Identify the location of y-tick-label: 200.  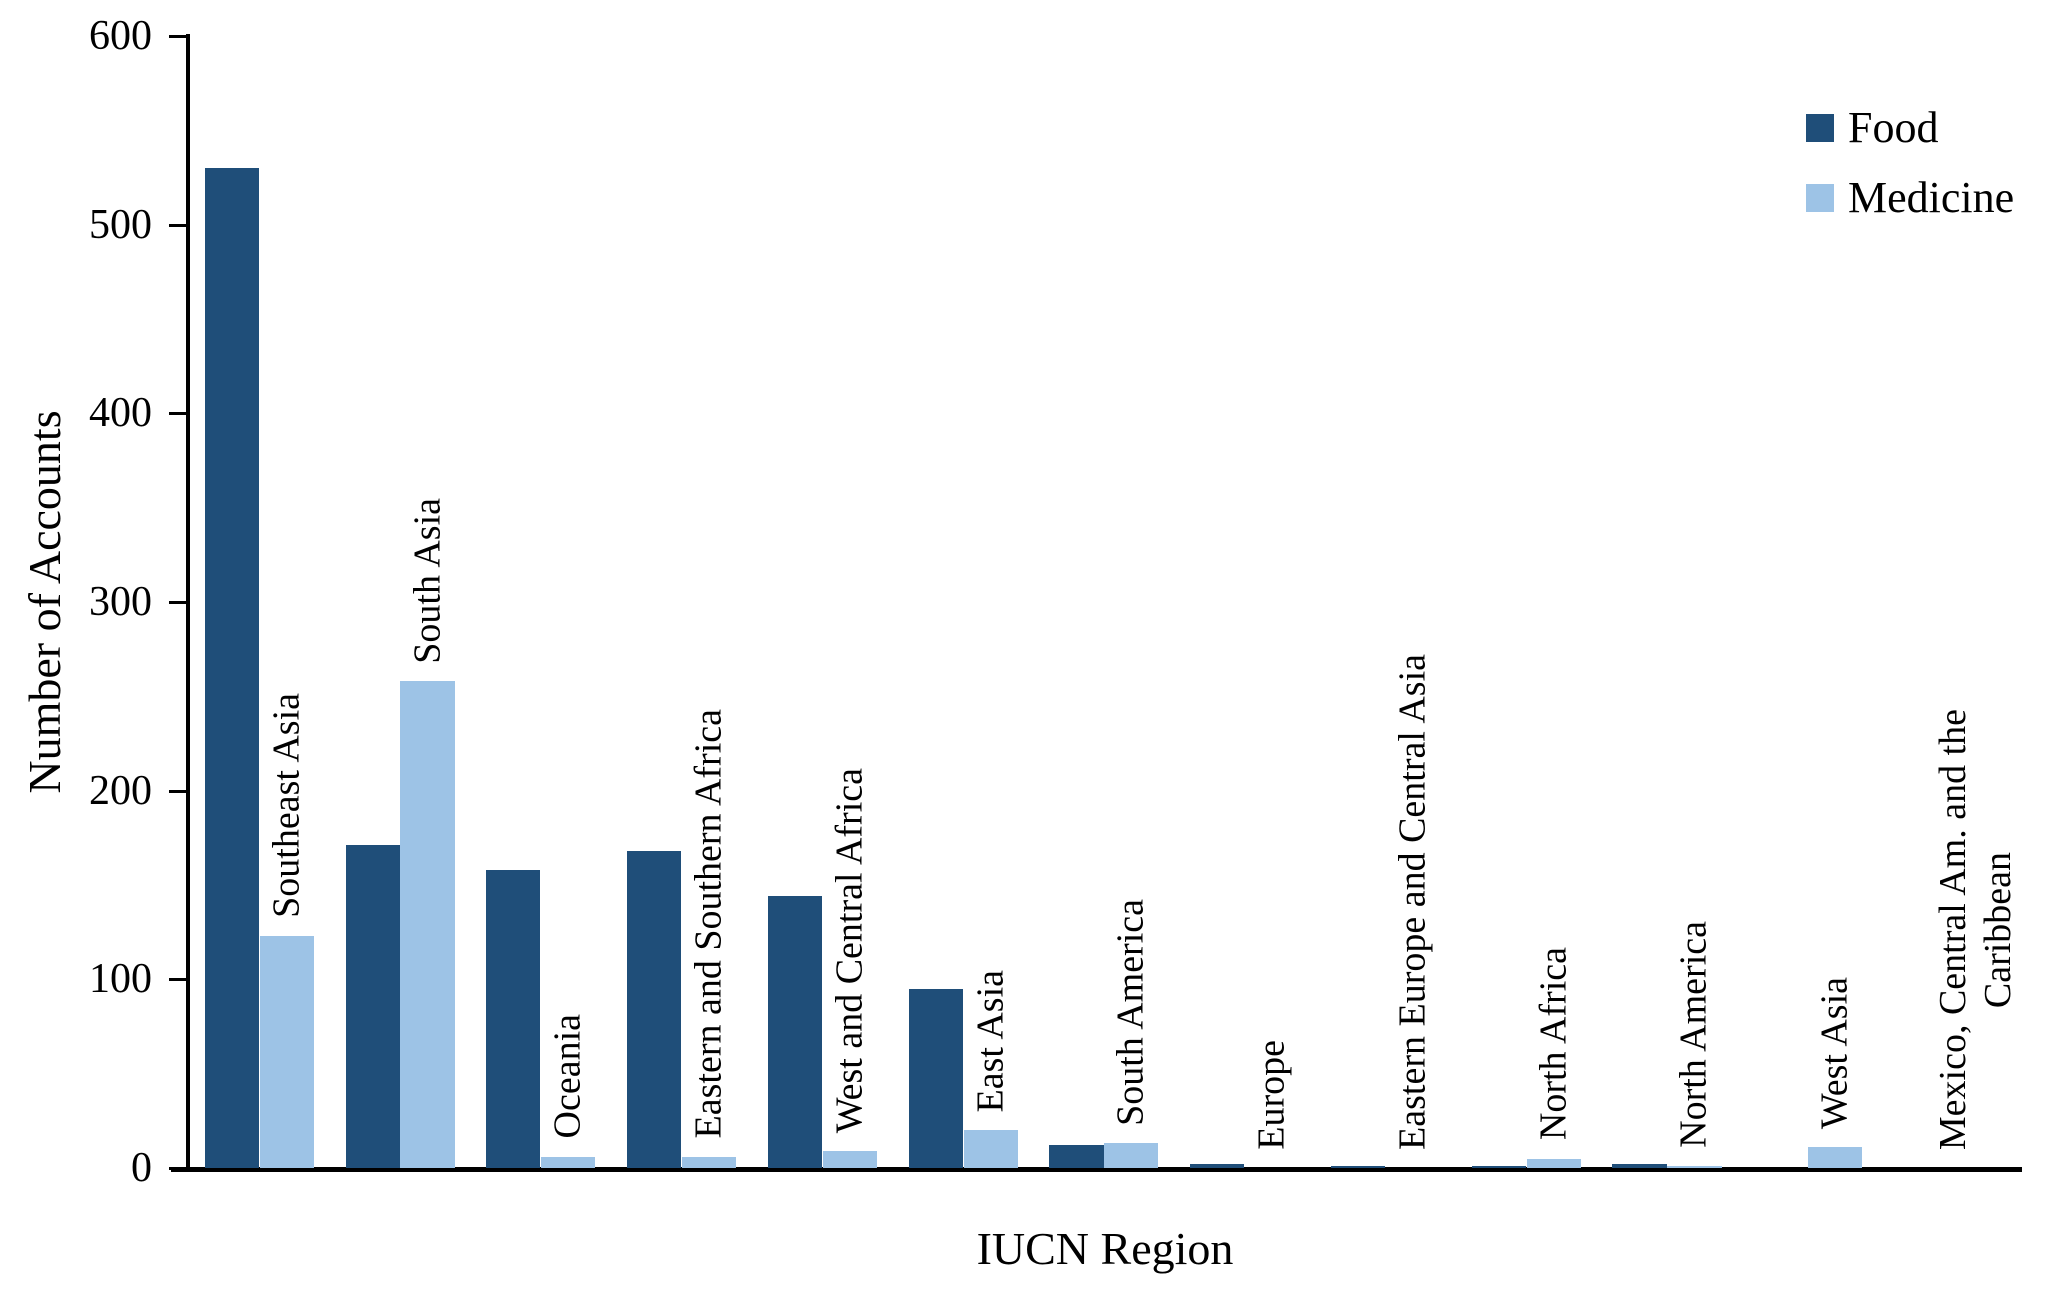
(120, 790).